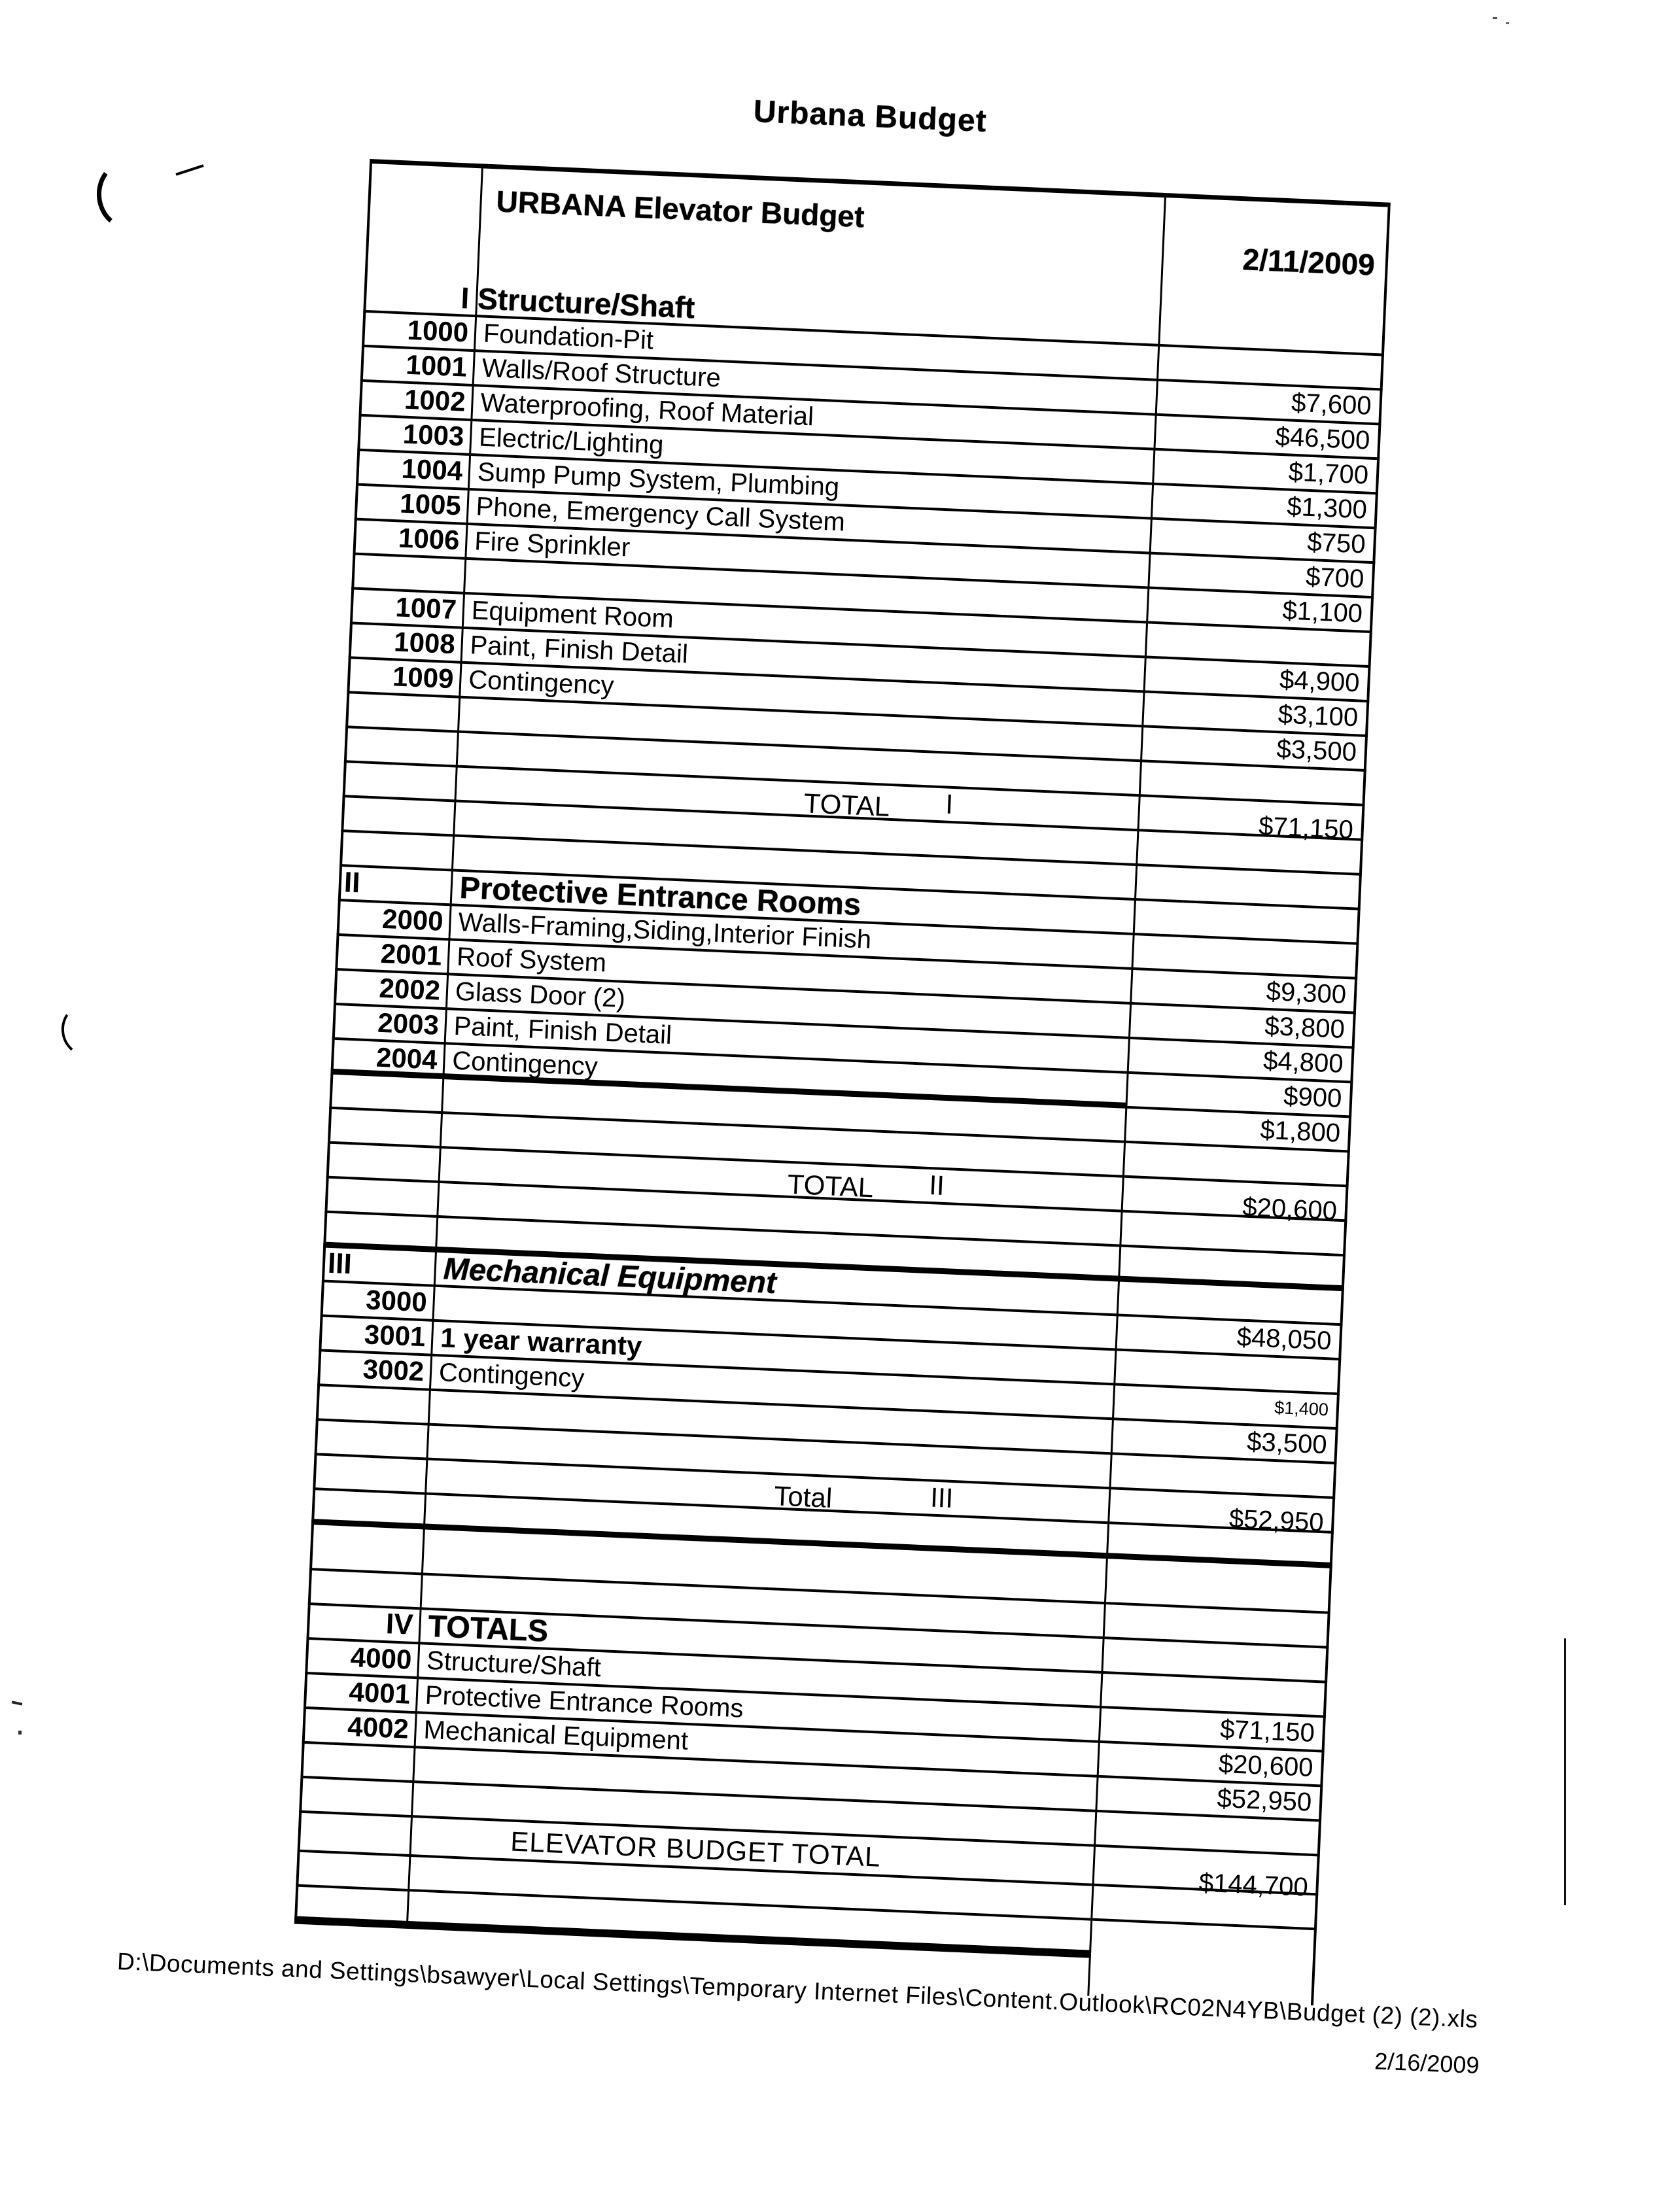 This screenshot has height=2212, width=1668. What do you see at coordinates (680, 209) in the screenshot?
I see `sheet-title: URBANA Elevator Budget` at bounding box center [680, 209].